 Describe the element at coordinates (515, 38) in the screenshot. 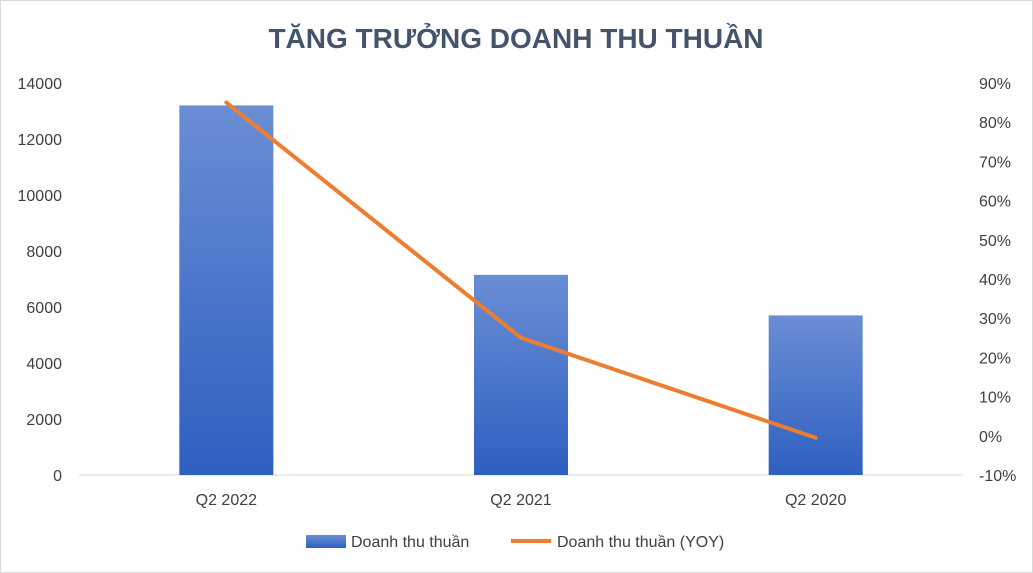

I see `chart-title: TĂNG TRƯỞNG DOANH THU THUẦN` at that location.